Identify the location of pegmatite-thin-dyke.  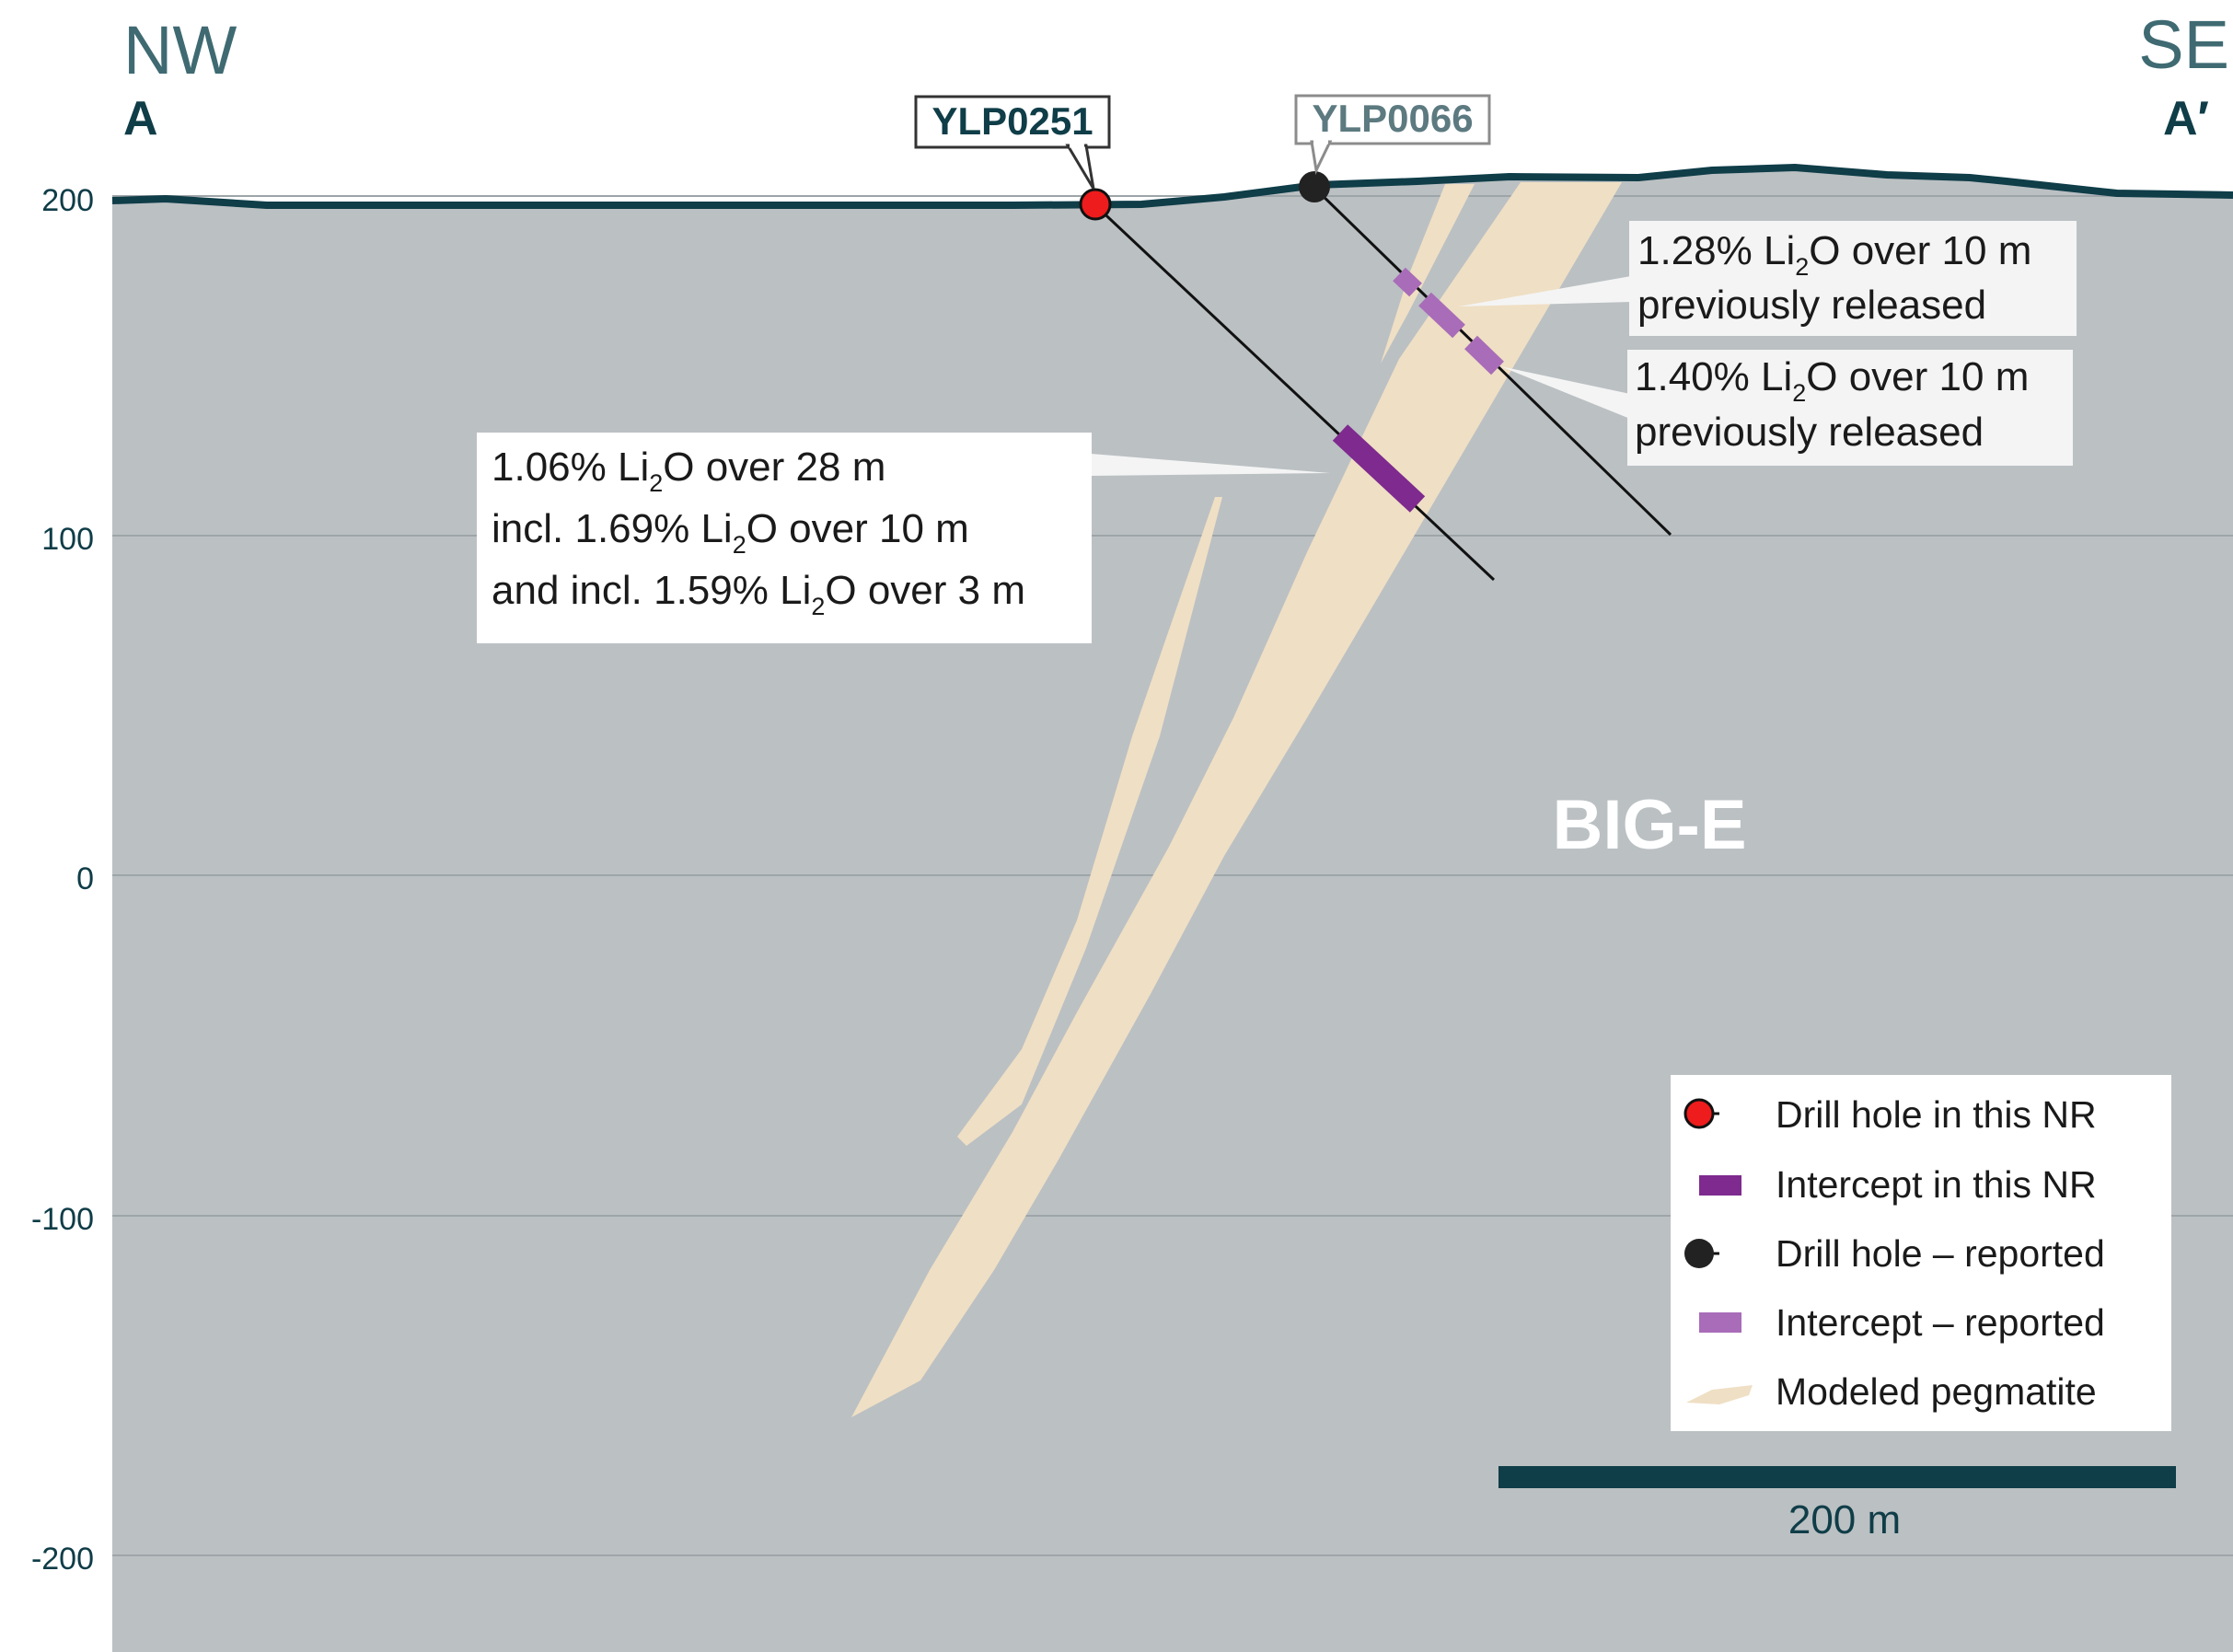
(1089, 821).